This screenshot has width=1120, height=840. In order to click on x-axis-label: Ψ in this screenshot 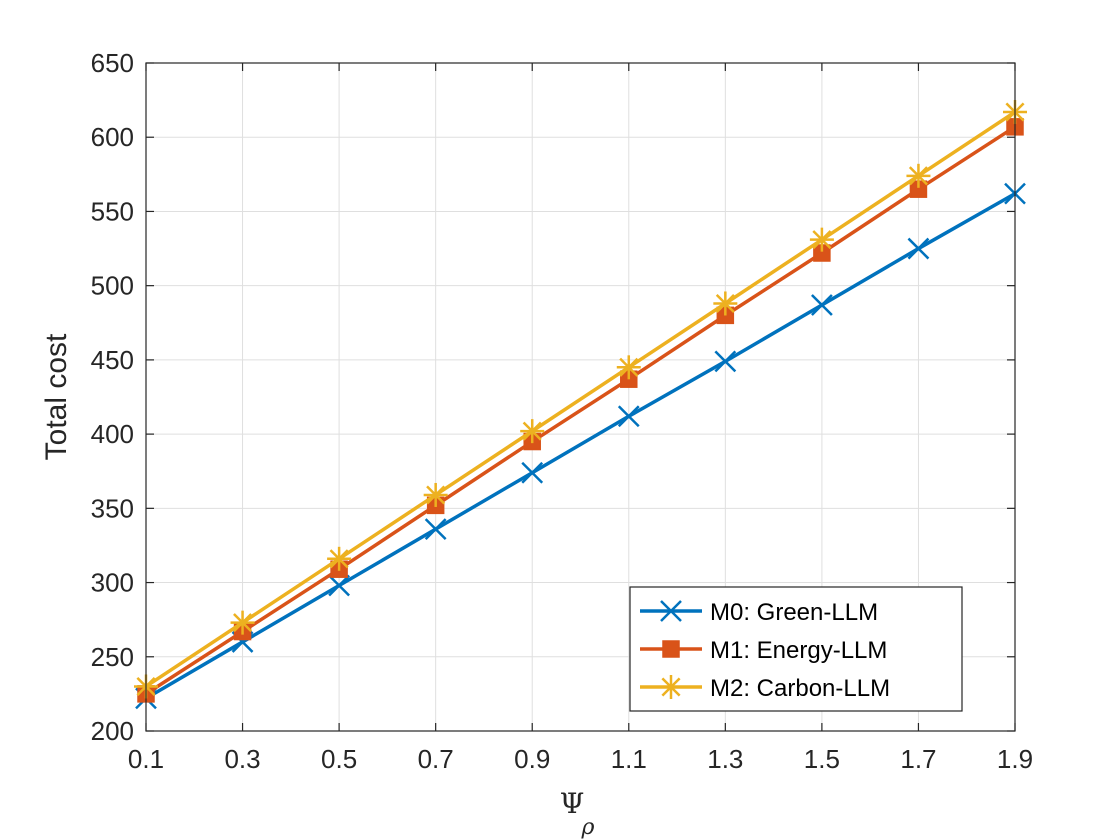, I will do `click(572, 803)`.